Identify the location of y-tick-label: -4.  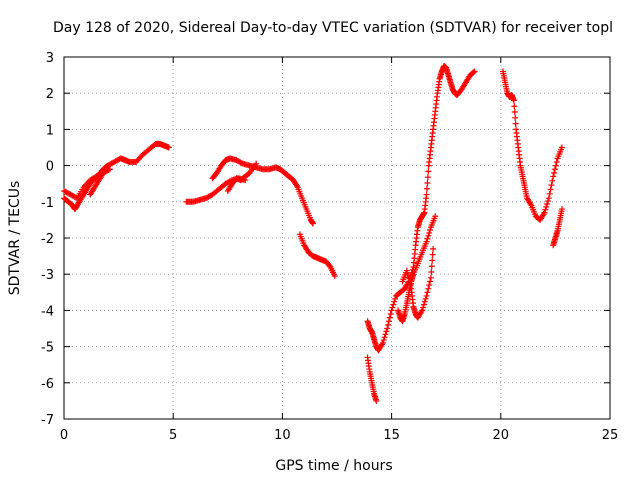
(47, 311).